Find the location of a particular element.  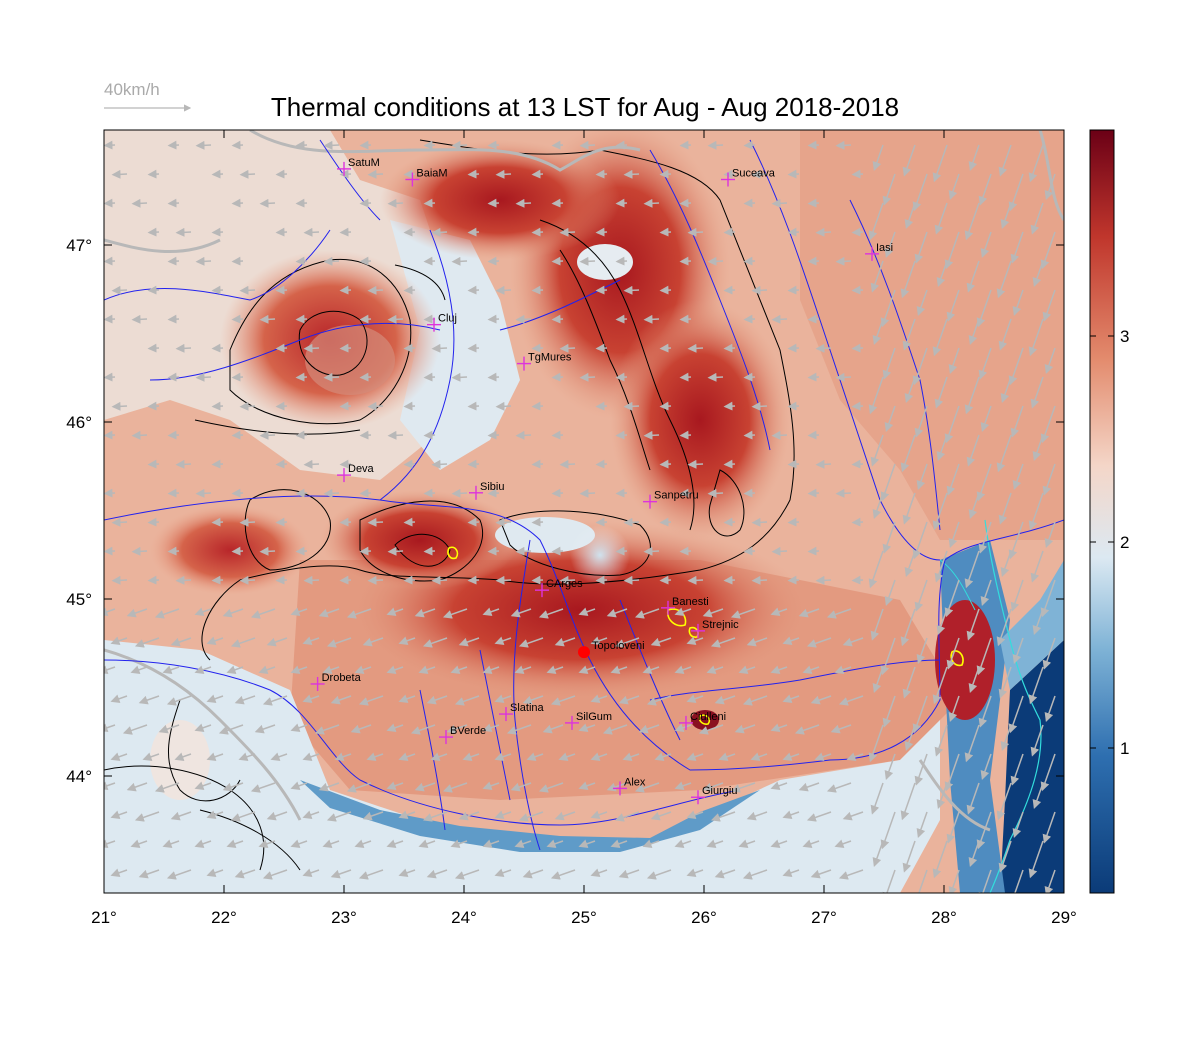

city-topoloveni: Topoloveni is located at coordinates (611, 649).